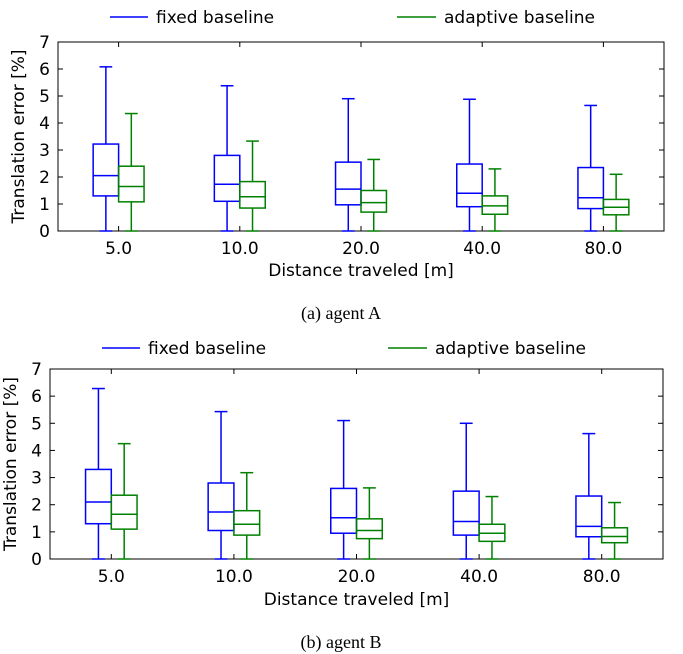  I want to click on figure-caption: (b) agent B, so click(341, 642).